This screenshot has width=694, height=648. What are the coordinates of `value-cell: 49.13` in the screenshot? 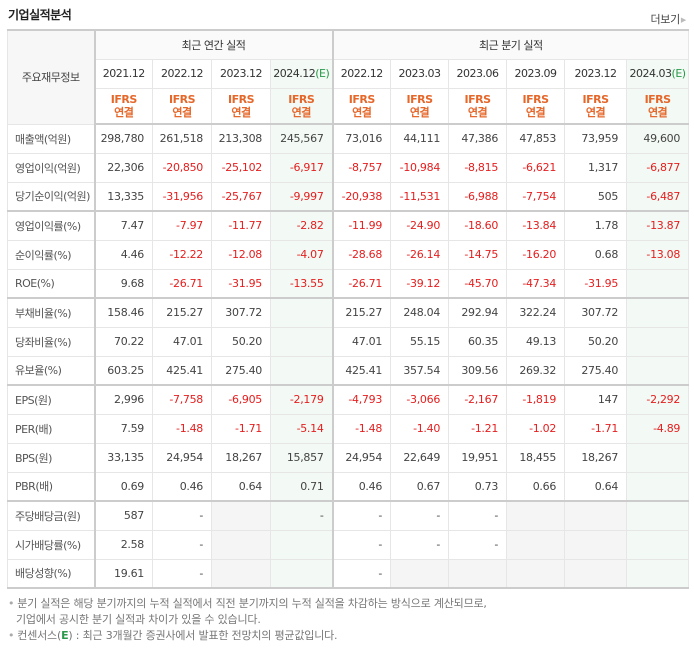 It's located at (536, 341).